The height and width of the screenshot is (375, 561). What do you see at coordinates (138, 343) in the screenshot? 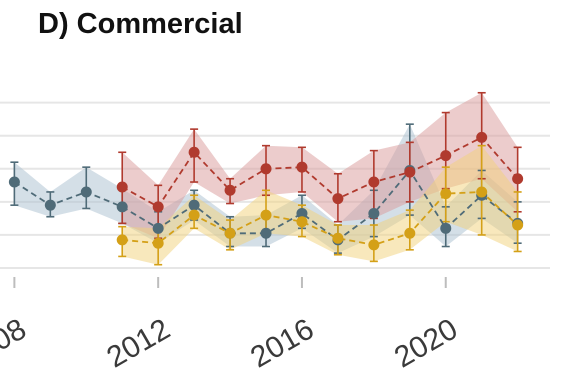
I see `x-tick-label: 2012` at bounding box center [138, 343].